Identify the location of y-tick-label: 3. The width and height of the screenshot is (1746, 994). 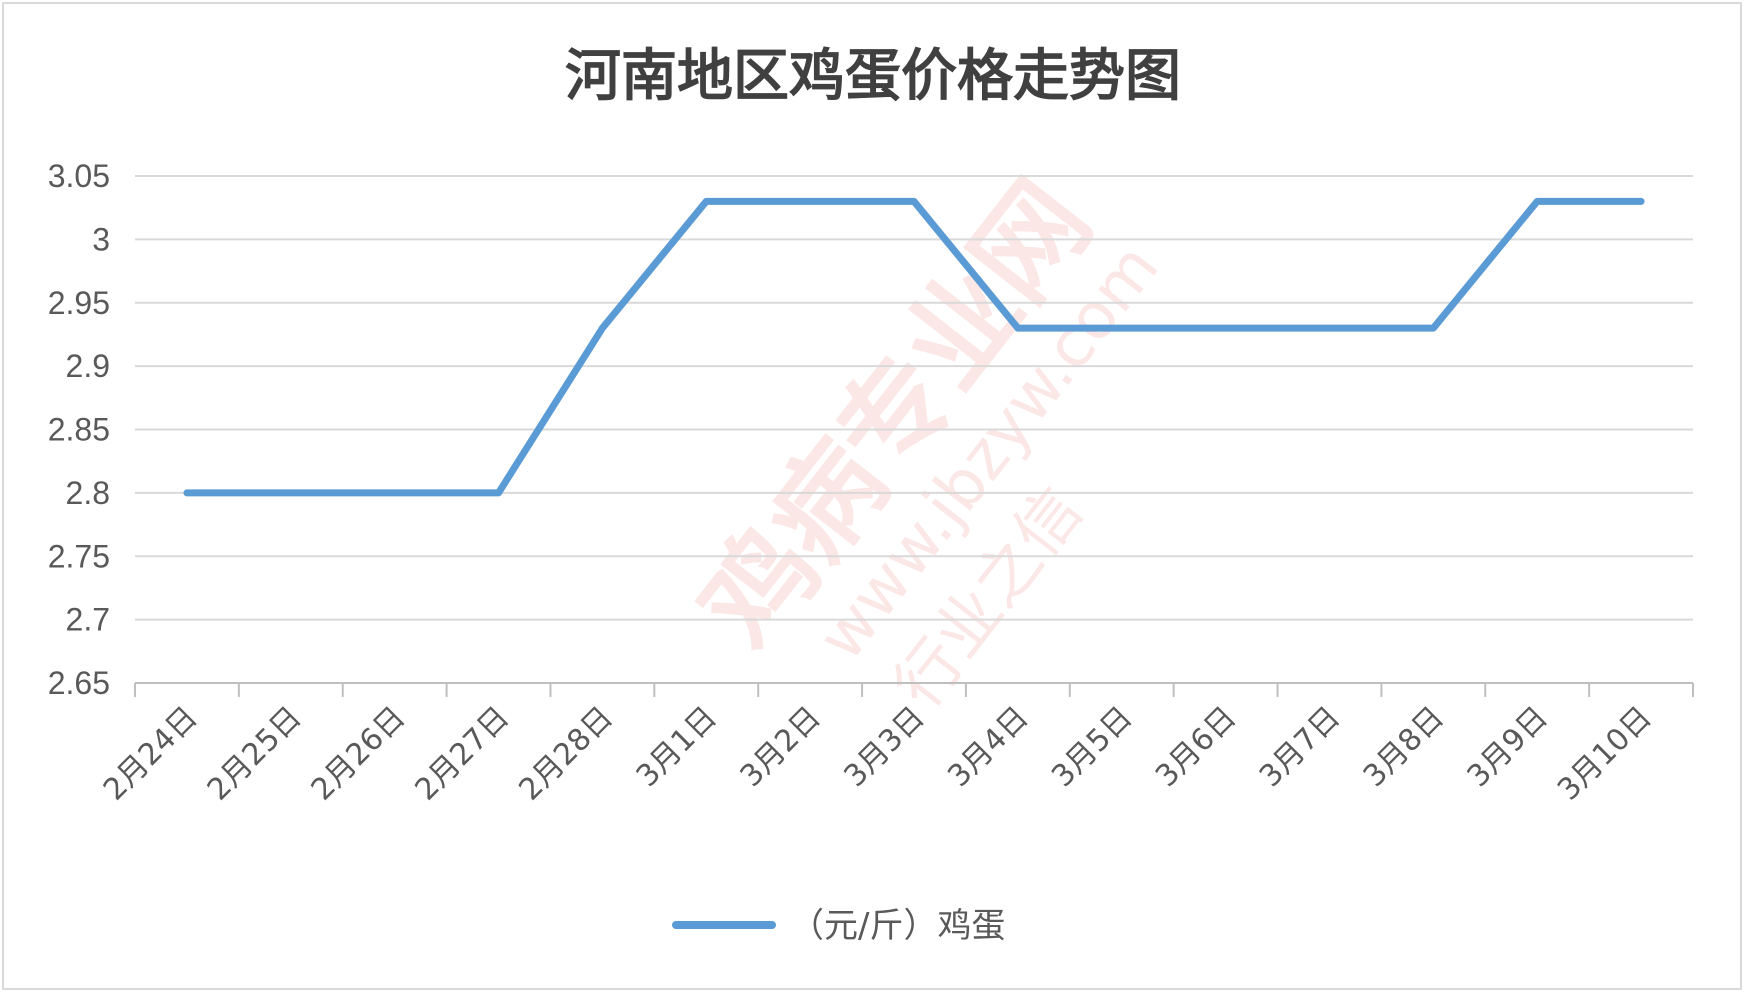
(101, 239).